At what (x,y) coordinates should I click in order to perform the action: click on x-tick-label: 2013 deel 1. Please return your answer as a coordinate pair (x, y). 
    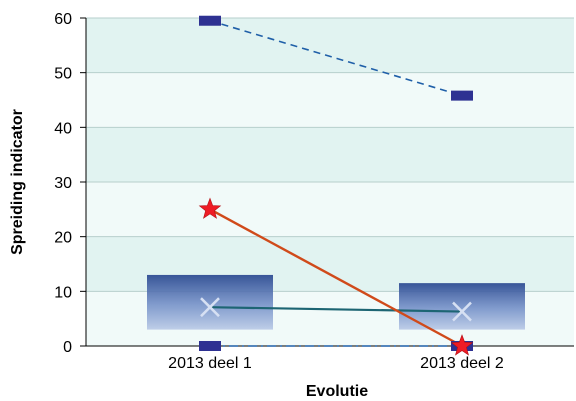
    Looking at the image, I should click on (210, 363).